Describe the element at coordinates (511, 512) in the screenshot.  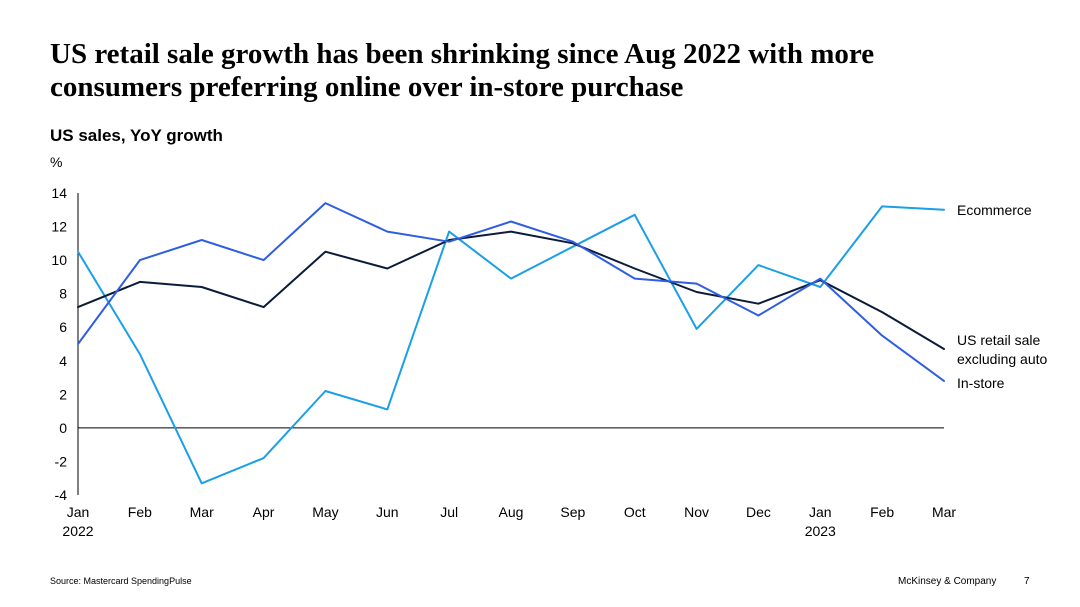
I see `x-tick-label: Aug` at that location.